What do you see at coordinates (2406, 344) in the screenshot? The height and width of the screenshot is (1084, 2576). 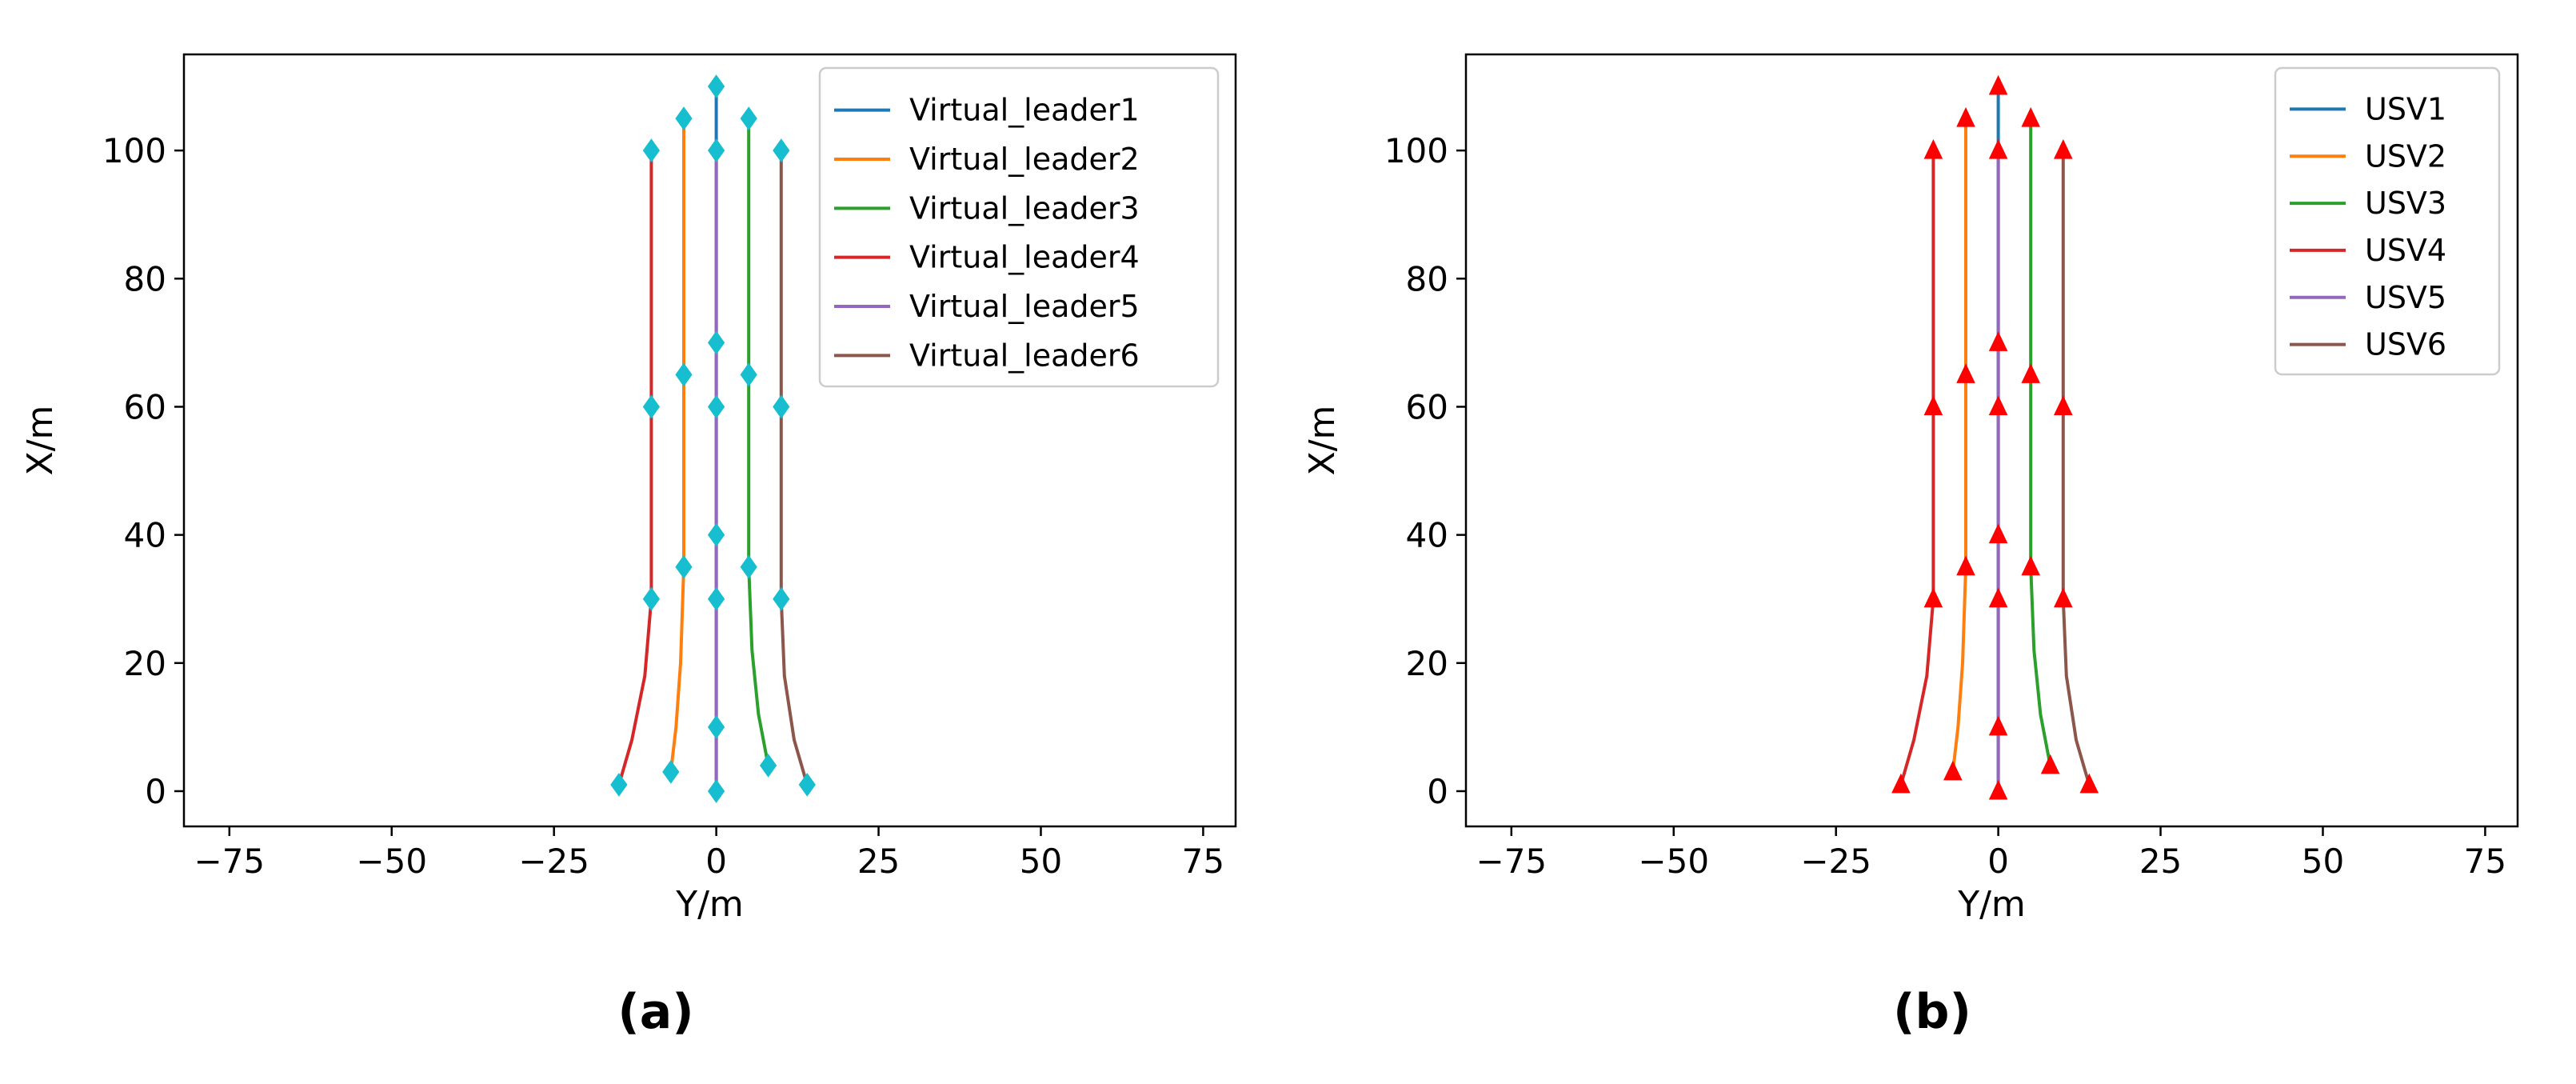 I see `legend-label-6: USV6` at bounding box center [2406, 344].